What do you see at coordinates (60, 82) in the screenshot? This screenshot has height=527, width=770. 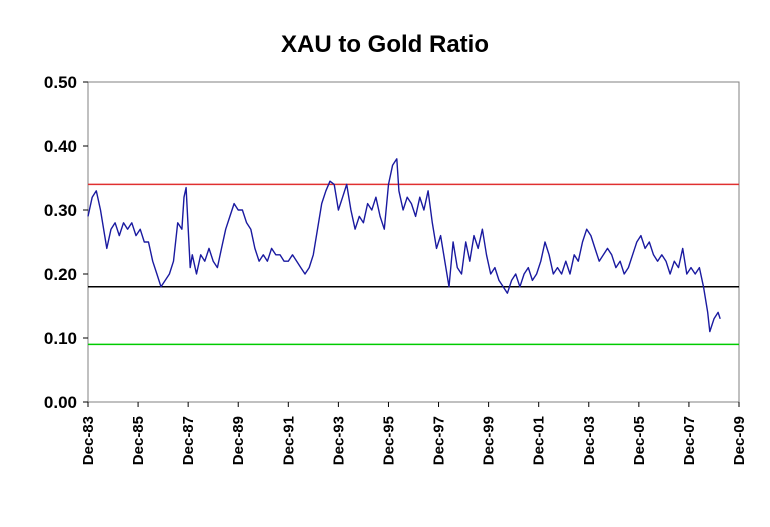 I see `y-tick-label: 0.50` at bounding box center [60, 82].